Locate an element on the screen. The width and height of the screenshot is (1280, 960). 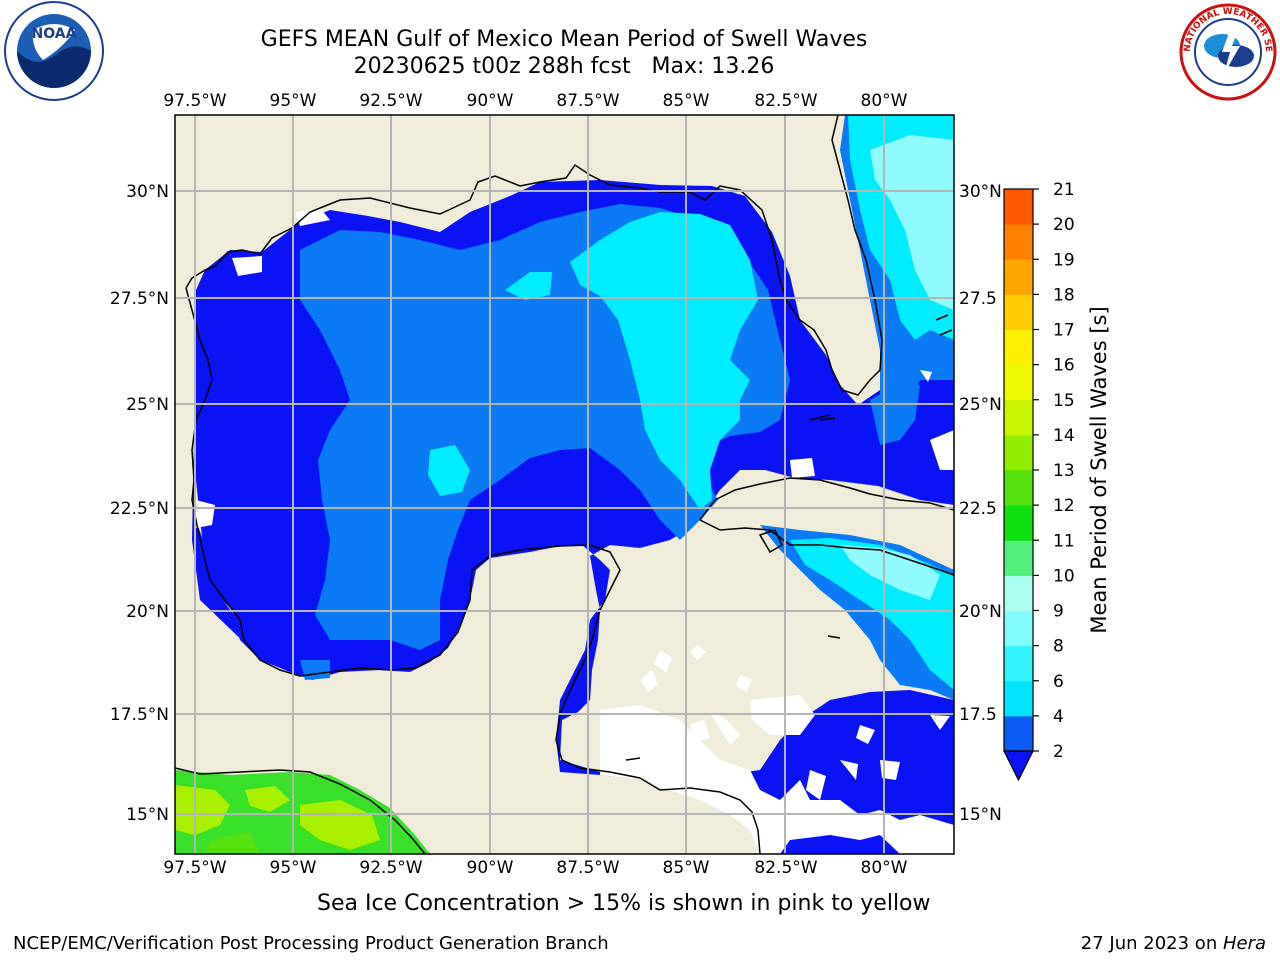
lon-label-bottom: 80°W is located at coordinates (884, 868).